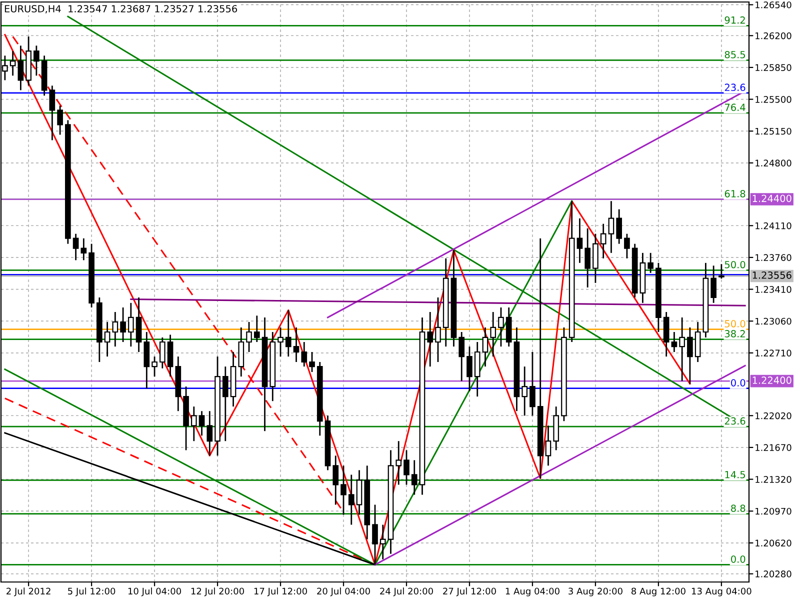  What do you see at coordinates (217, 592) in the screenshot?
I see `x-tick-label: 12 Jul 20:00` at bounding box center [217, 592].